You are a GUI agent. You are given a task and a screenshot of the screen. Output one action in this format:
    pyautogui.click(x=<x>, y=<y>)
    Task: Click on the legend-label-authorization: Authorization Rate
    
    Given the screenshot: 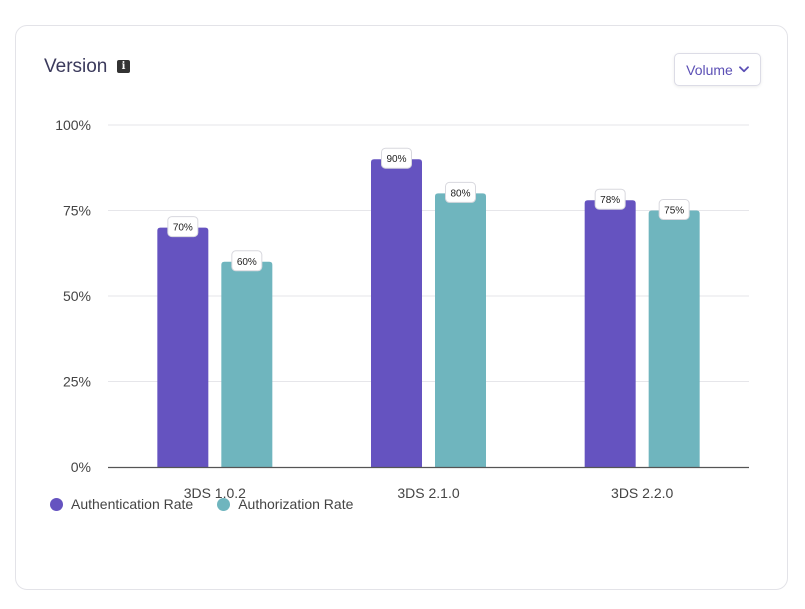 What is the action you would take?
    pyautogui.click(x=296, y=504)
    